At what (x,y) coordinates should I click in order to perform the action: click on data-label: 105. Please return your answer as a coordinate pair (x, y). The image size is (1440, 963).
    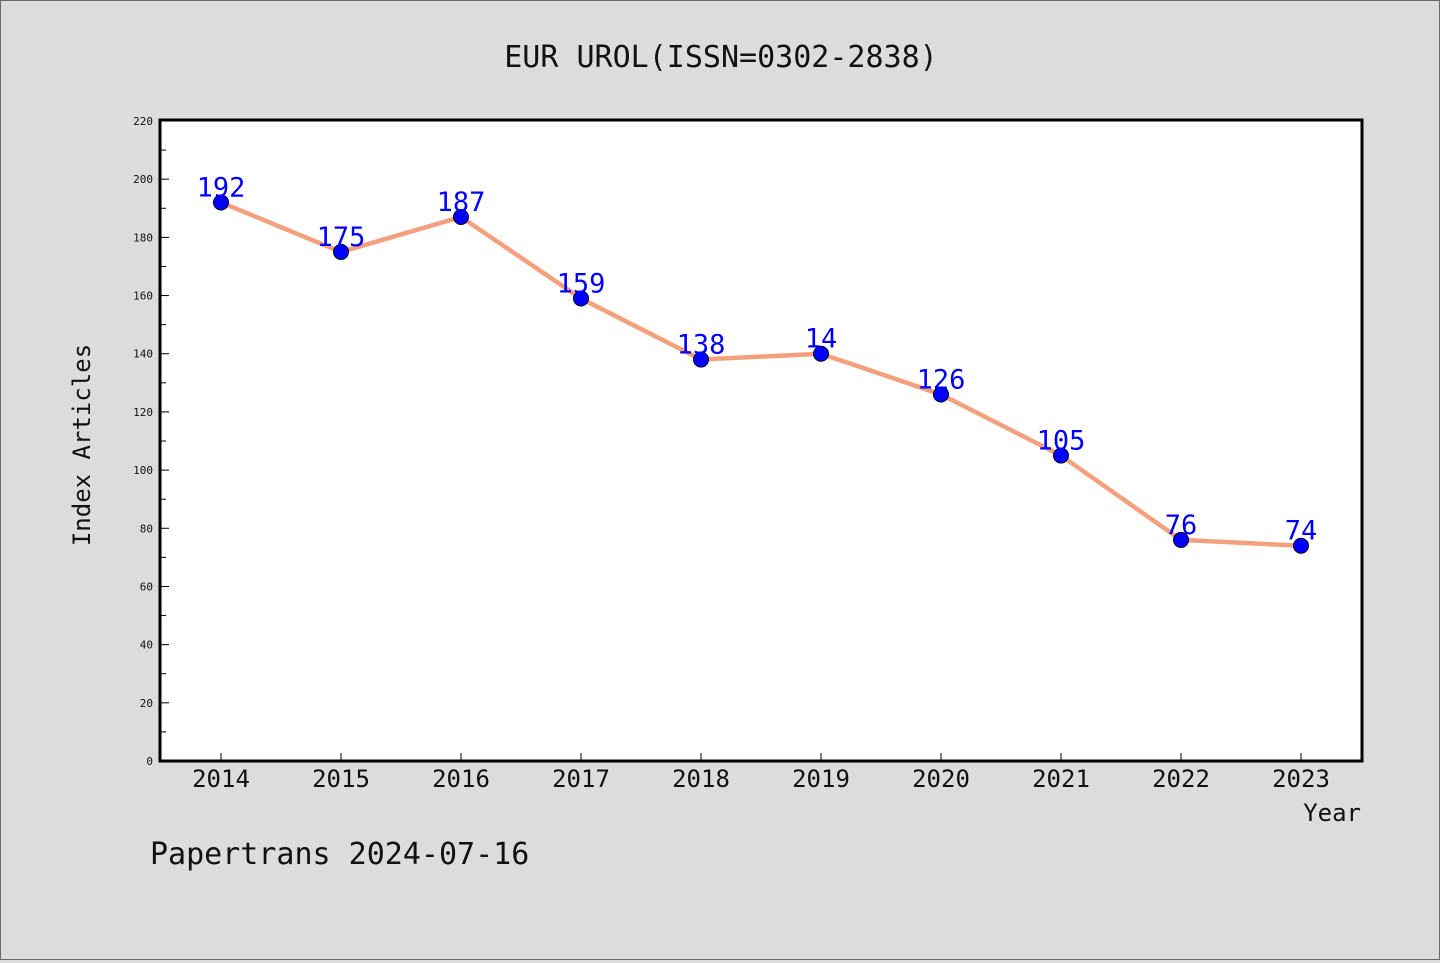
    Looking at the image, I should click on (1061, 441).